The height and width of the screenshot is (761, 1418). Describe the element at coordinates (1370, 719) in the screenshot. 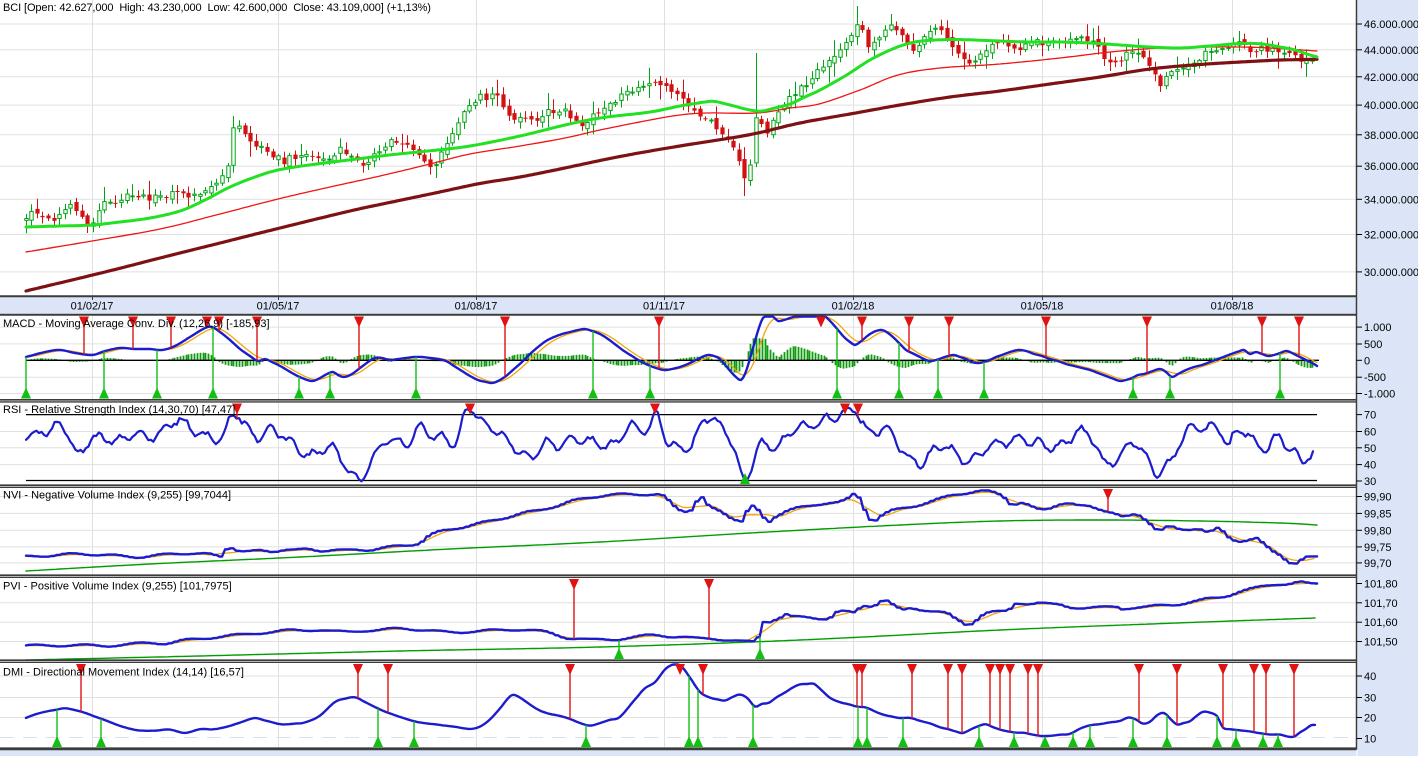

I see `svg-text: 20` at that location.